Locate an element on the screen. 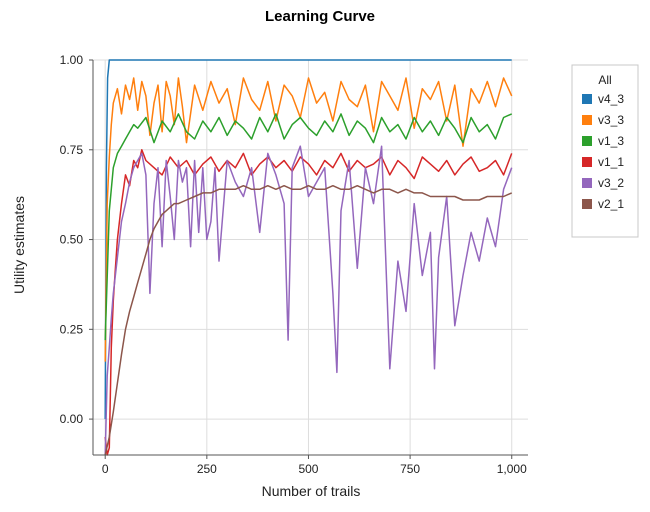 The width and height of the screenshot is (650, 512). y-tick-label: 0.75 is located at coordinates (72, 150).